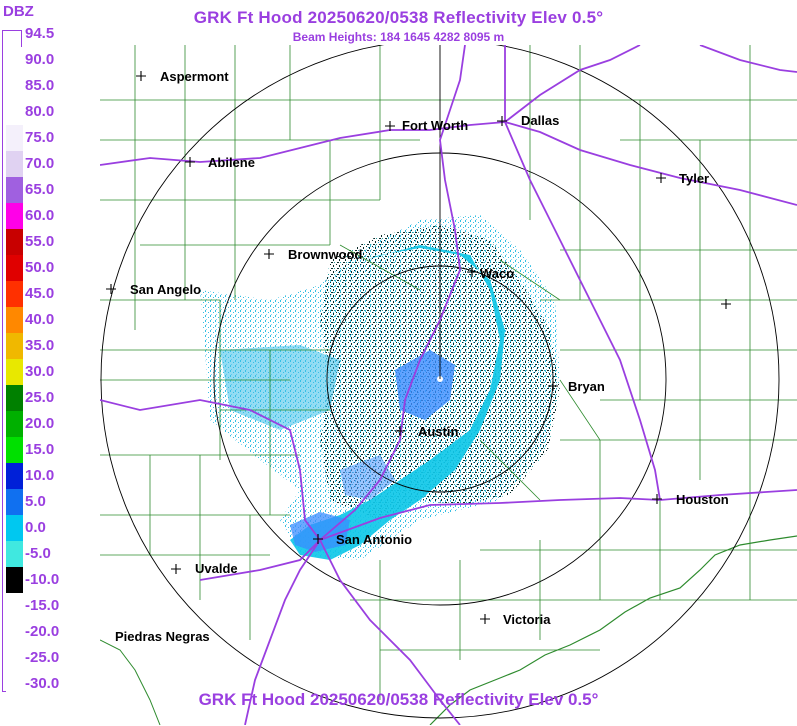 This screenshot has height=726, width=797. What do you see at coordinates (40, 371) in the screenshot?
I see `legend-value: 30.0` at bounding box center [40, 371].